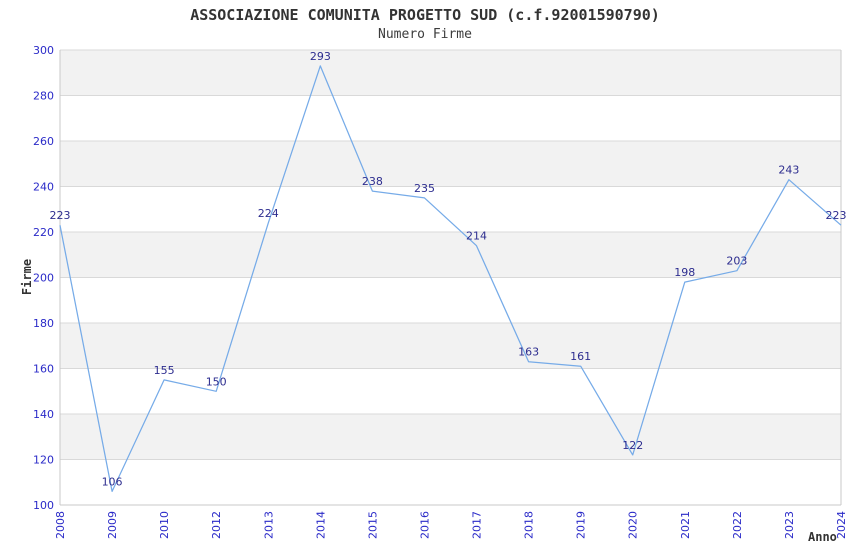 The image size is (850, 550). Describe the element at coordinates (476, 236) in the screenshot. I see `data-point-label: 214` at that location.